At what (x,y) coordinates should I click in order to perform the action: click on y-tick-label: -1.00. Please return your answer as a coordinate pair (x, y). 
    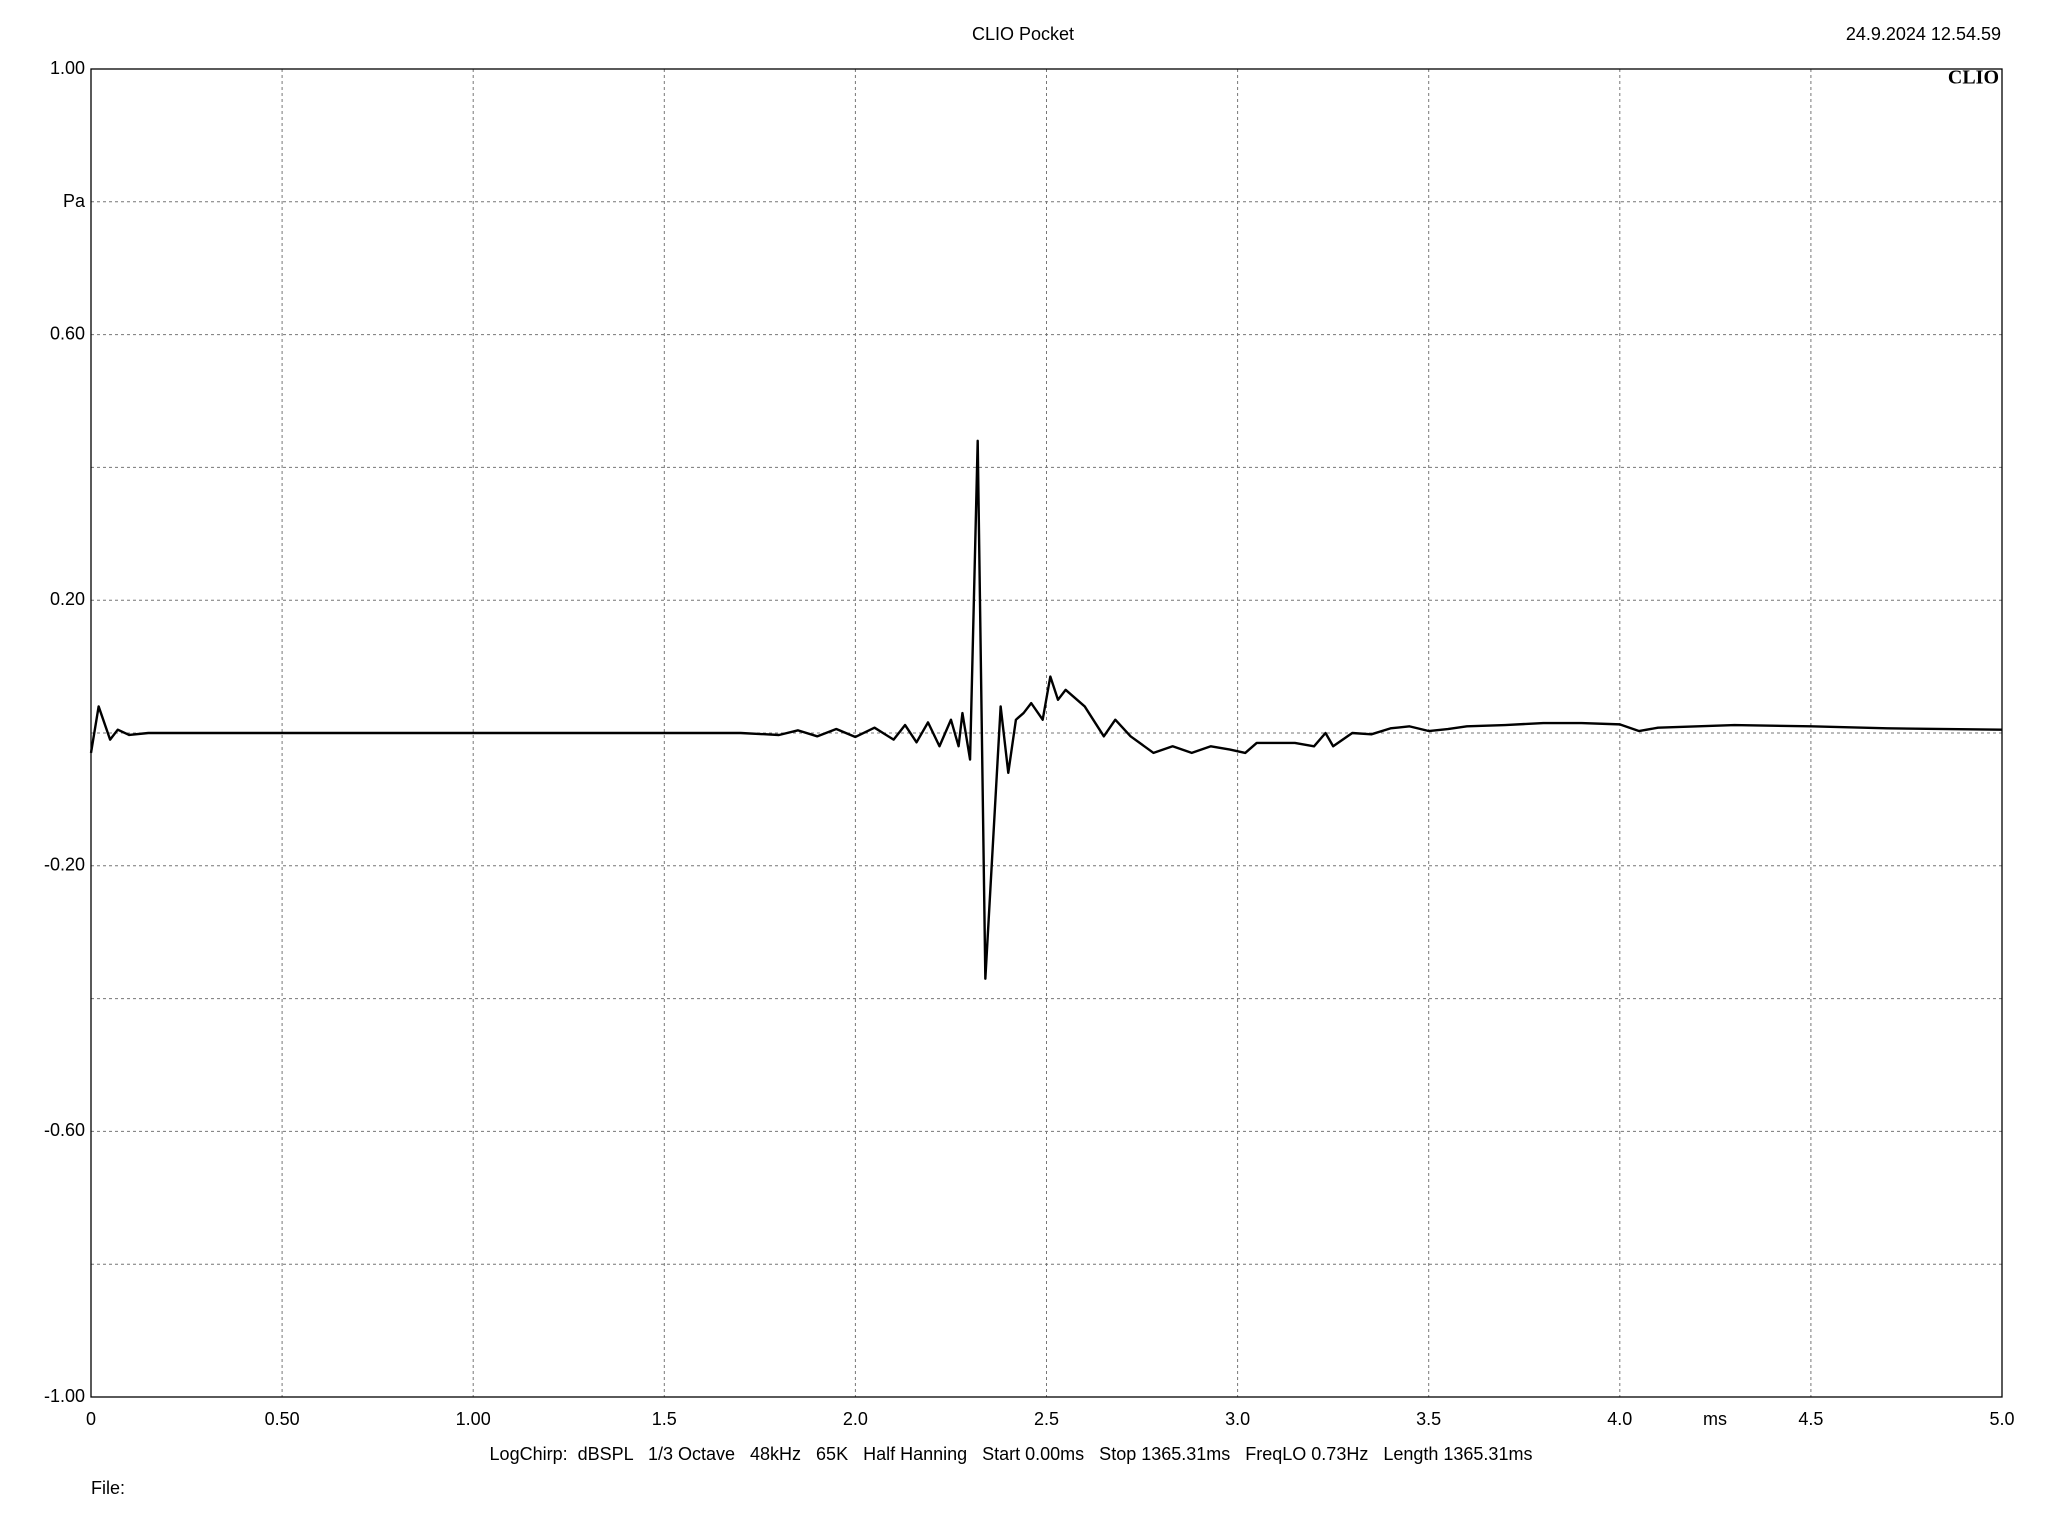
    Looking at the image, I should click on (64, 1396).